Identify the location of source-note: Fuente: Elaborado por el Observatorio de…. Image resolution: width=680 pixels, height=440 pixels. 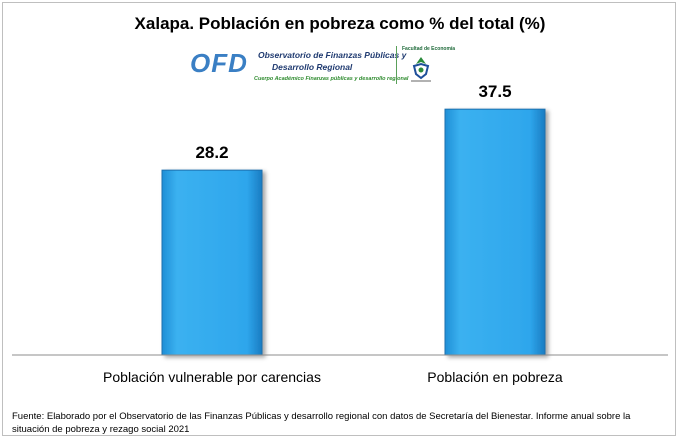
(321, 423).